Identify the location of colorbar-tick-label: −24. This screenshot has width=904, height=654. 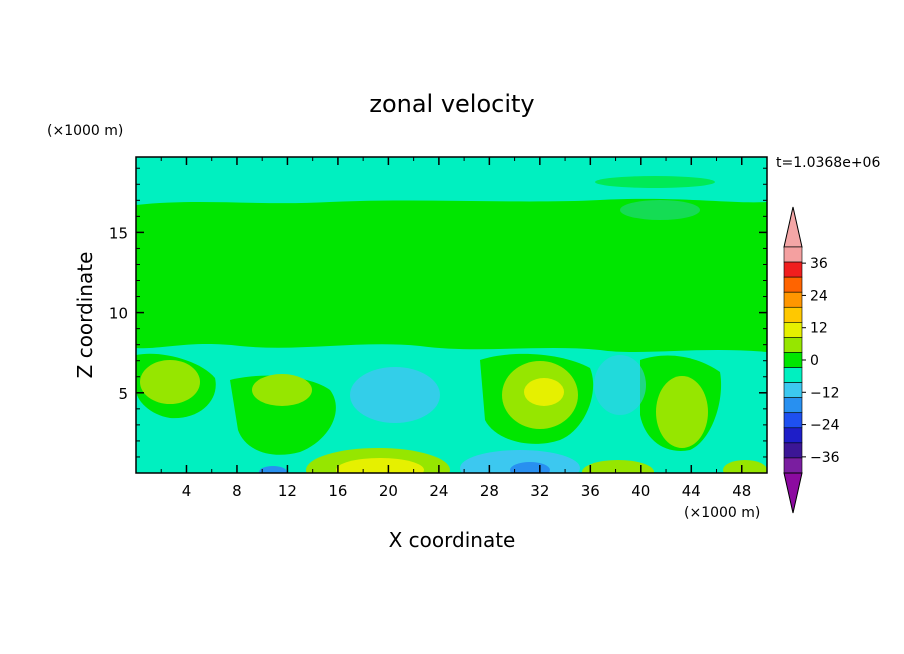
(825, 426).